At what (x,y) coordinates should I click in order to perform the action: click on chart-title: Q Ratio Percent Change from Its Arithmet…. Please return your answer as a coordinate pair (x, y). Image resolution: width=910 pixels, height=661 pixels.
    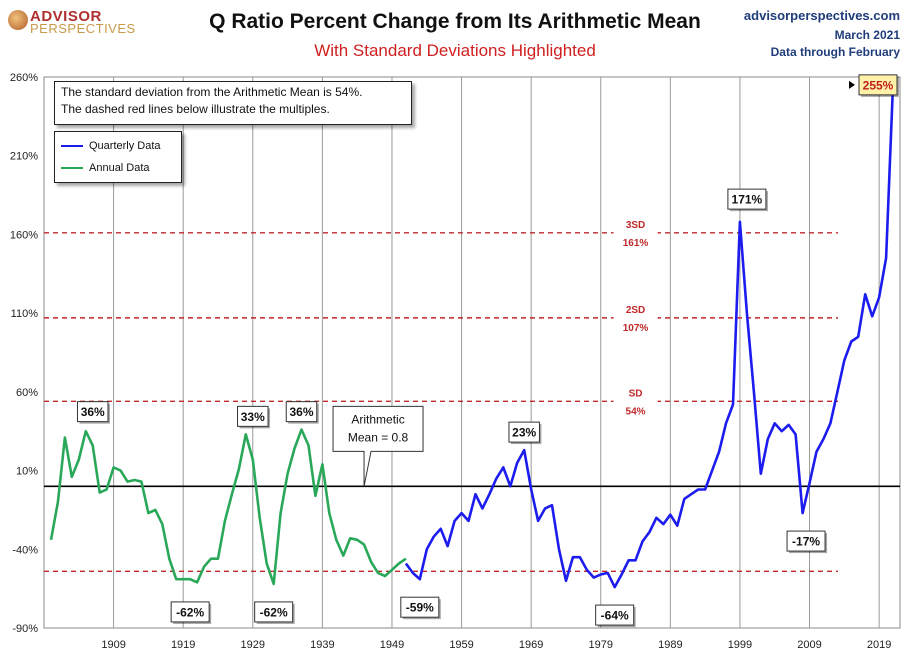
    Looking at the image, I should click on (455, 21).